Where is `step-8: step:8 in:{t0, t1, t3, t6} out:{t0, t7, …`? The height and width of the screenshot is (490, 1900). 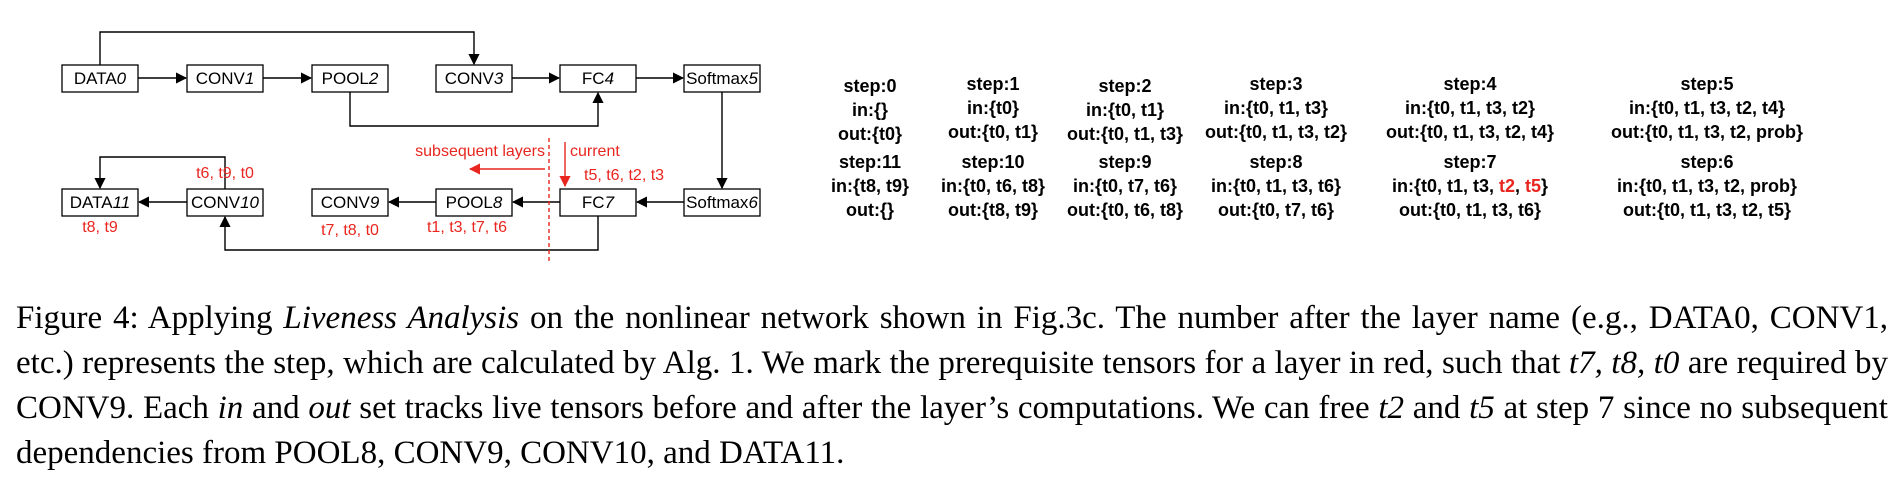 step-8: step:8 in:{t0, t1, t3, t6} out:{t0, t7, … is located at coordinates (1276, 186).